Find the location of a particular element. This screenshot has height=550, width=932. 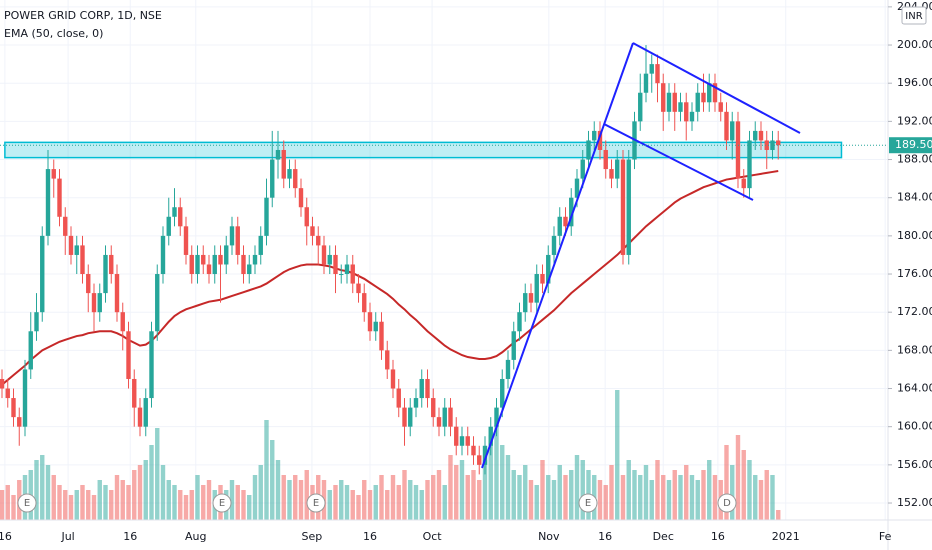

currency: INR is located at coordinates (913, 16).